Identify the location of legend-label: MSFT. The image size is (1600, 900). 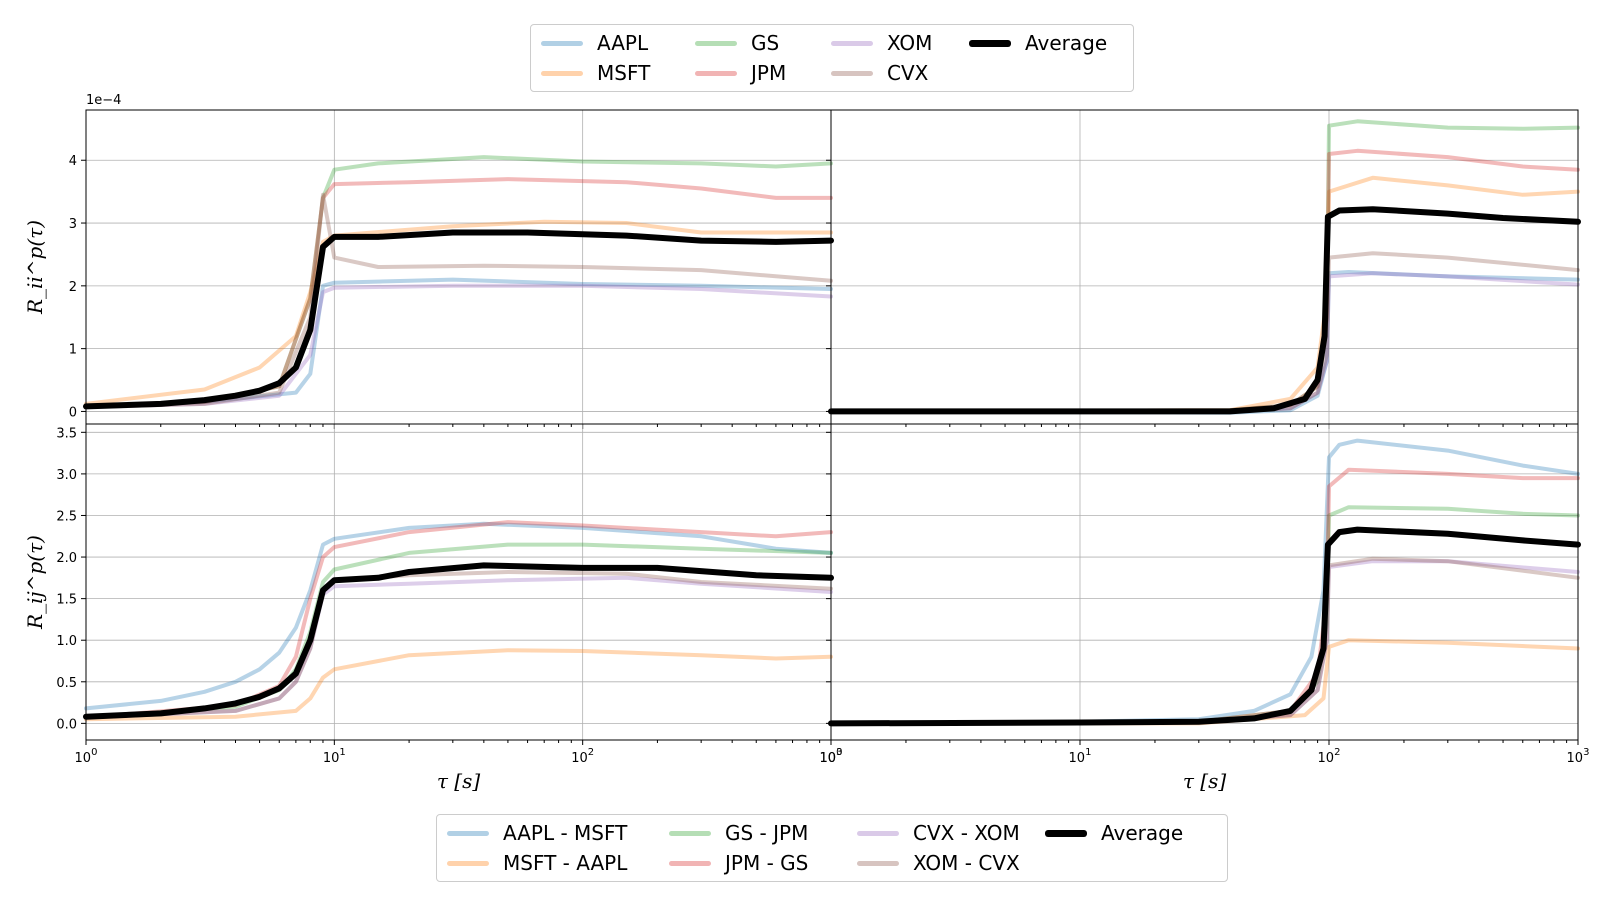
(624, 73).